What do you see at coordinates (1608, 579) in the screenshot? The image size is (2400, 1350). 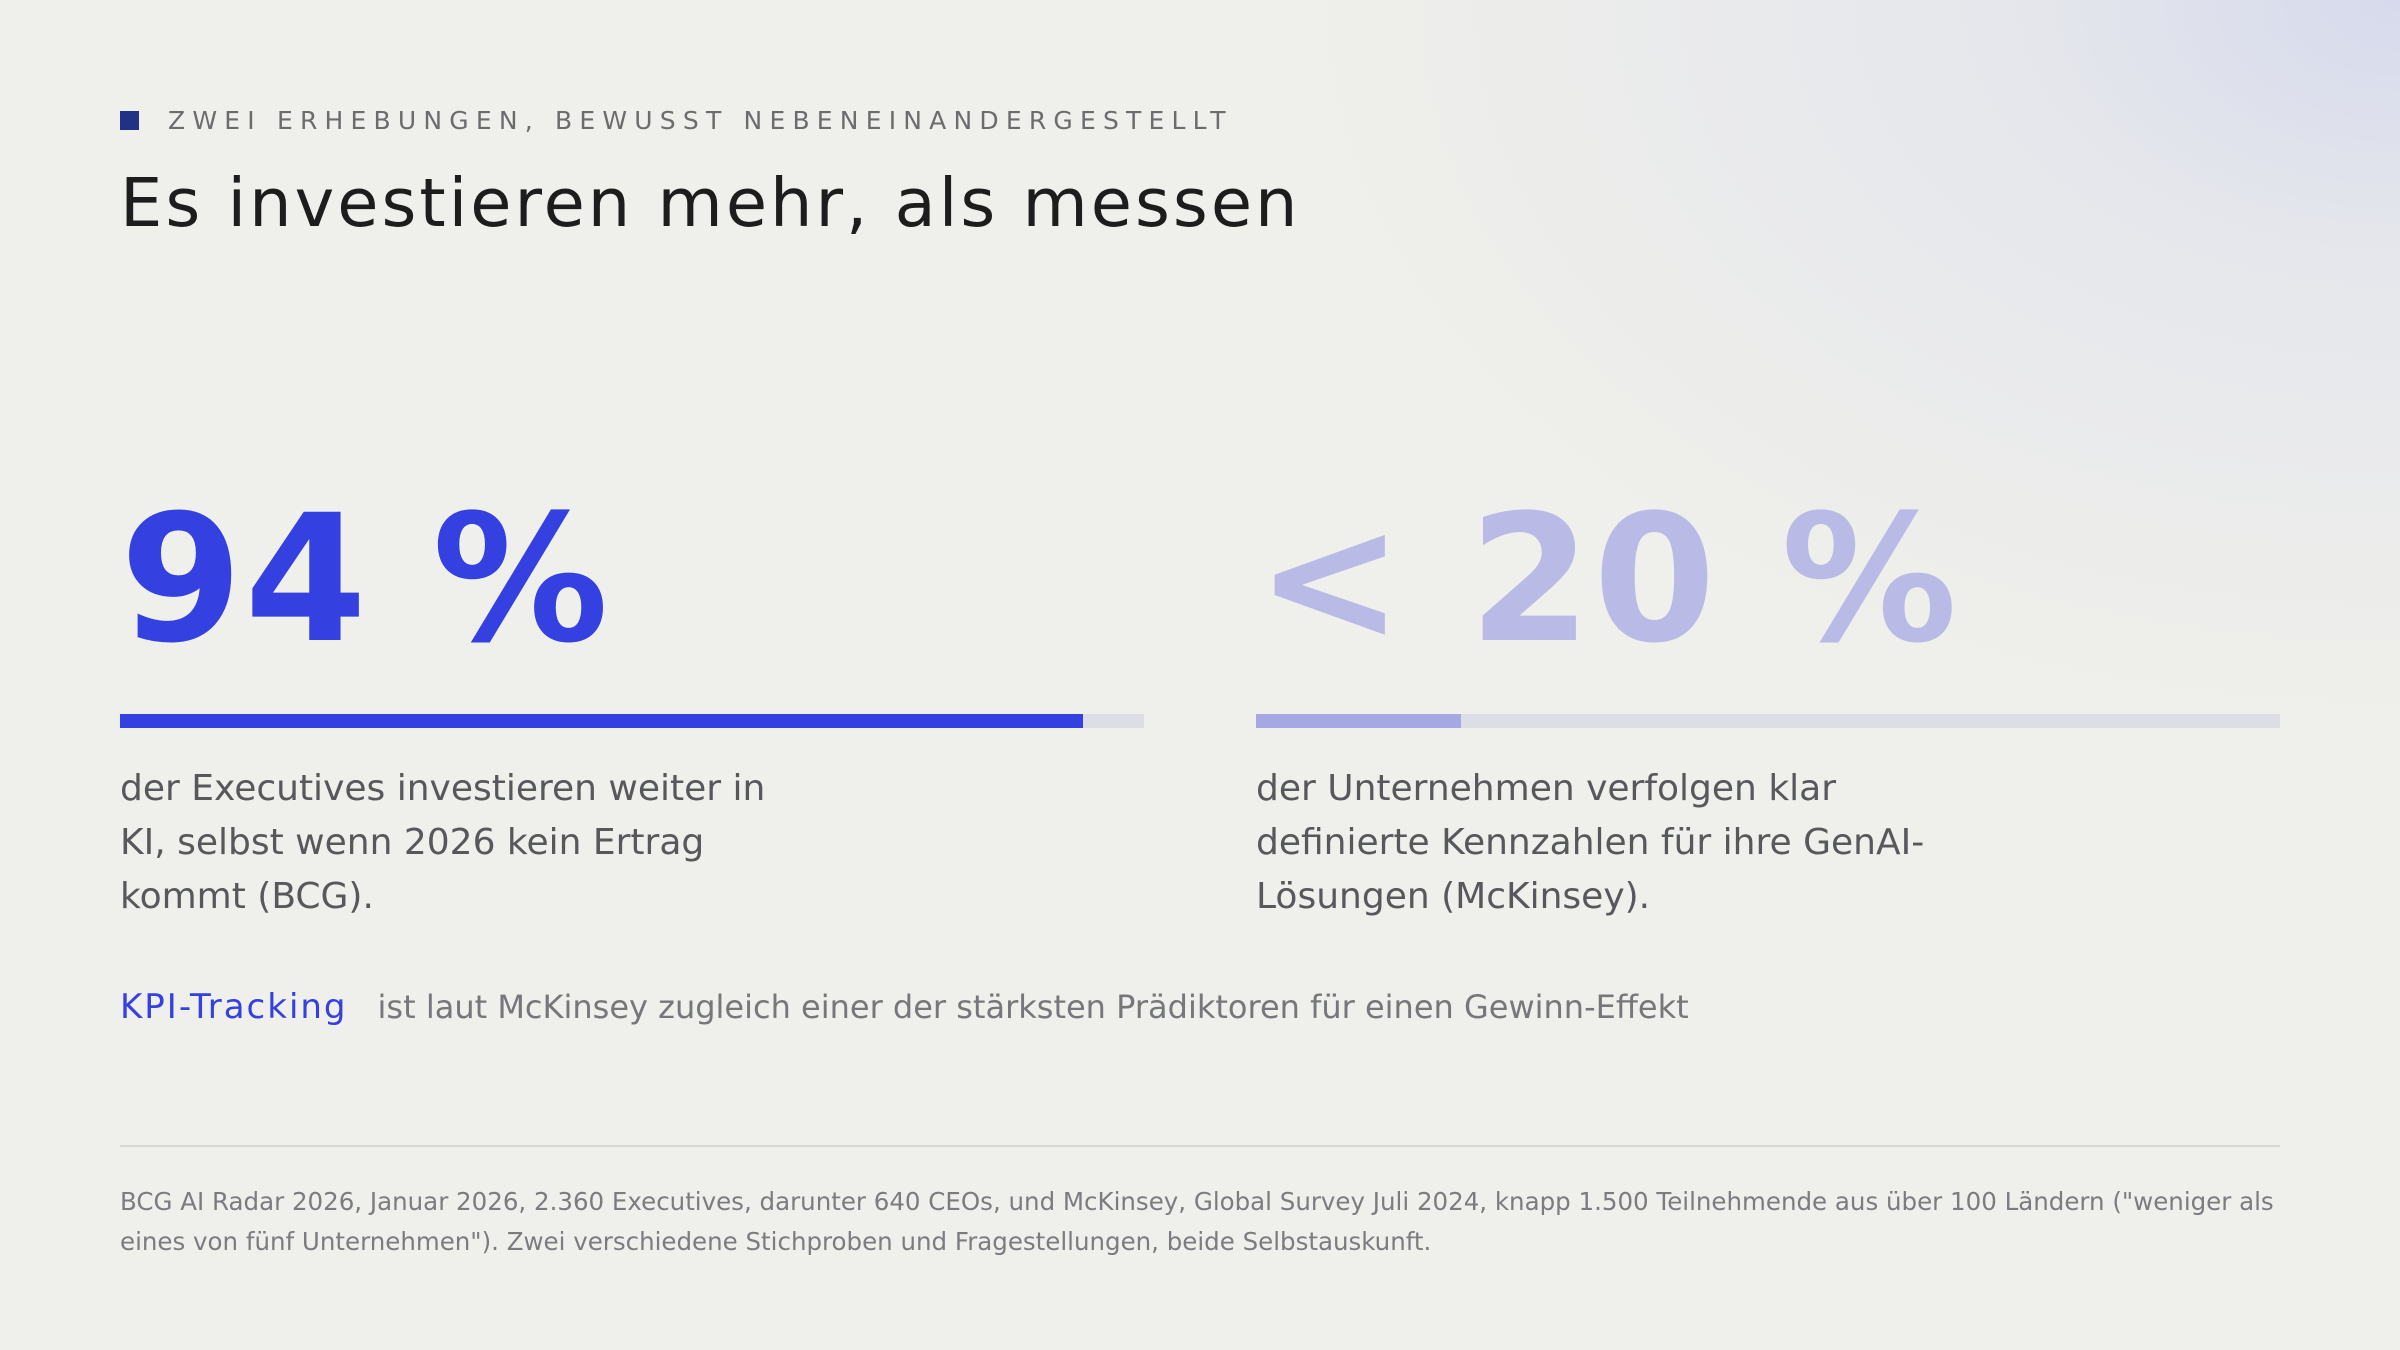 I see `stat-value-companies: < 20 %` at bounding box center [1608, 579].